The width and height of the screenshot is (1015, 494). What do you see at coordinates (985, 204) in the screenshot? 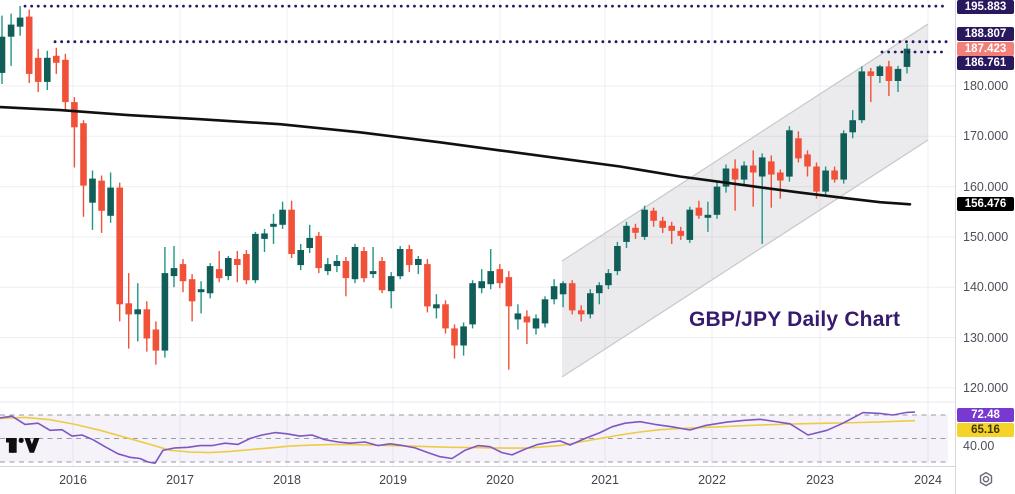
I see `ma-value-badge: 156.476` at bounding box center [985, 204].